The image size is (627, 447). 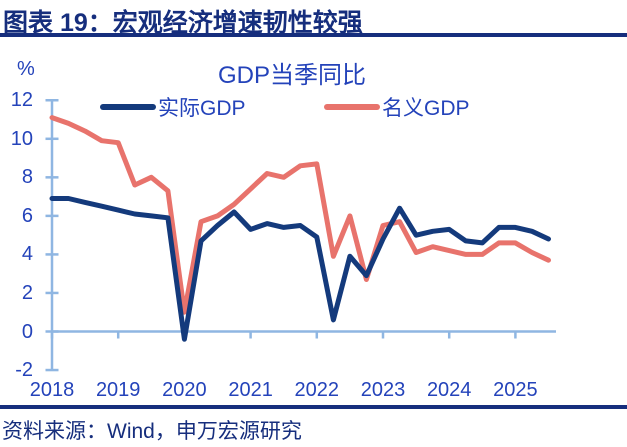 What do you see at coordinates (21, 138) in the screenshot?
I see `y-tick-label: 10` at bounding box center [21, 138].